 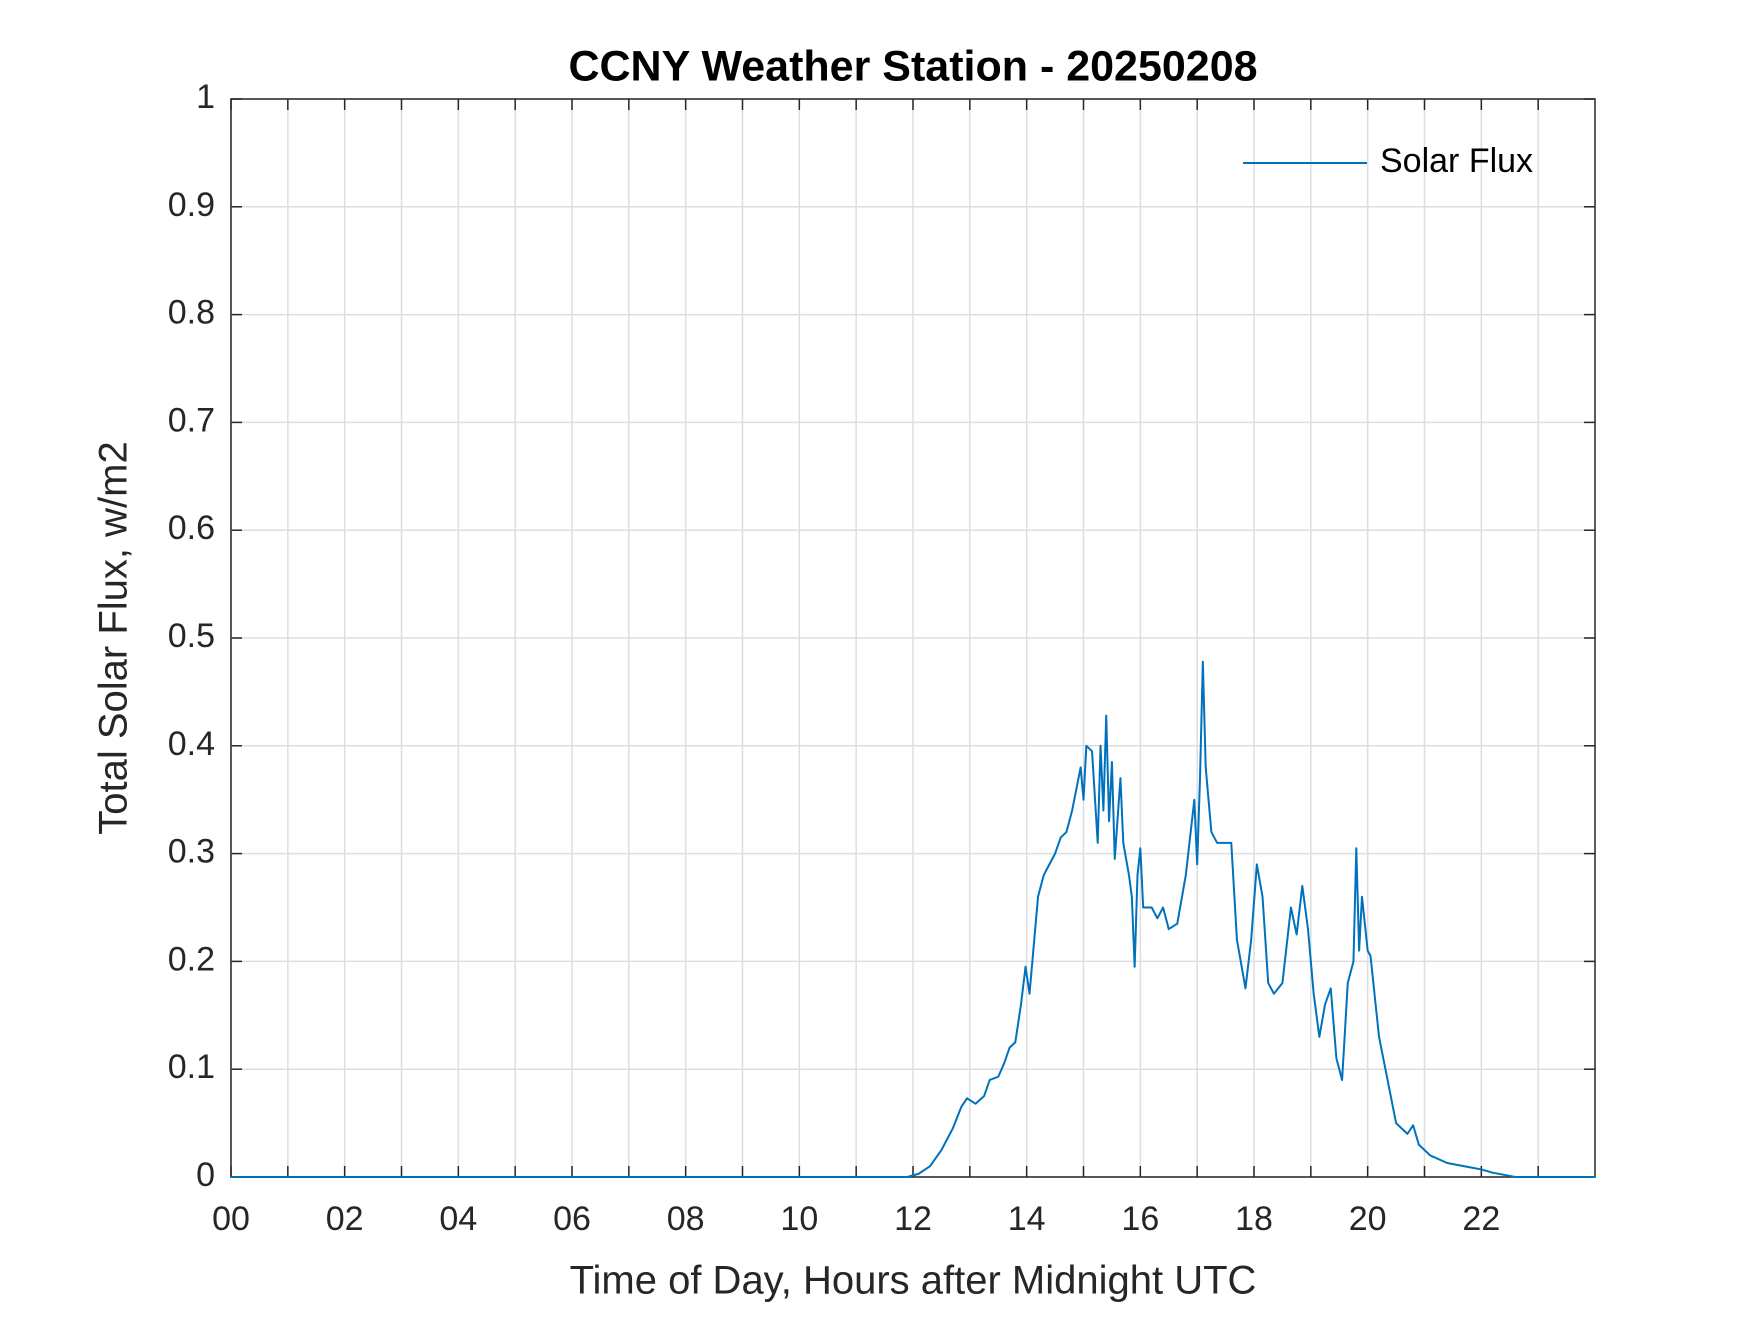 I want to click on x-tick-label: 04, so click(x=458, y=1219).